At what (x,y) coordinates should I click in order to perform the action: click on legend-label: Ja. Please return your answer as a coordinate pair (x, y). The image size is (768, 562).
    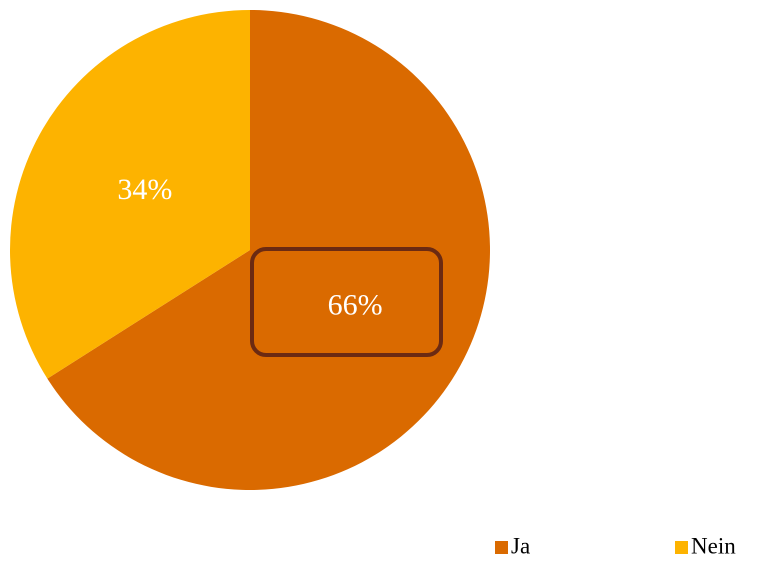
    Looking at the image, I should click on (520, 545).